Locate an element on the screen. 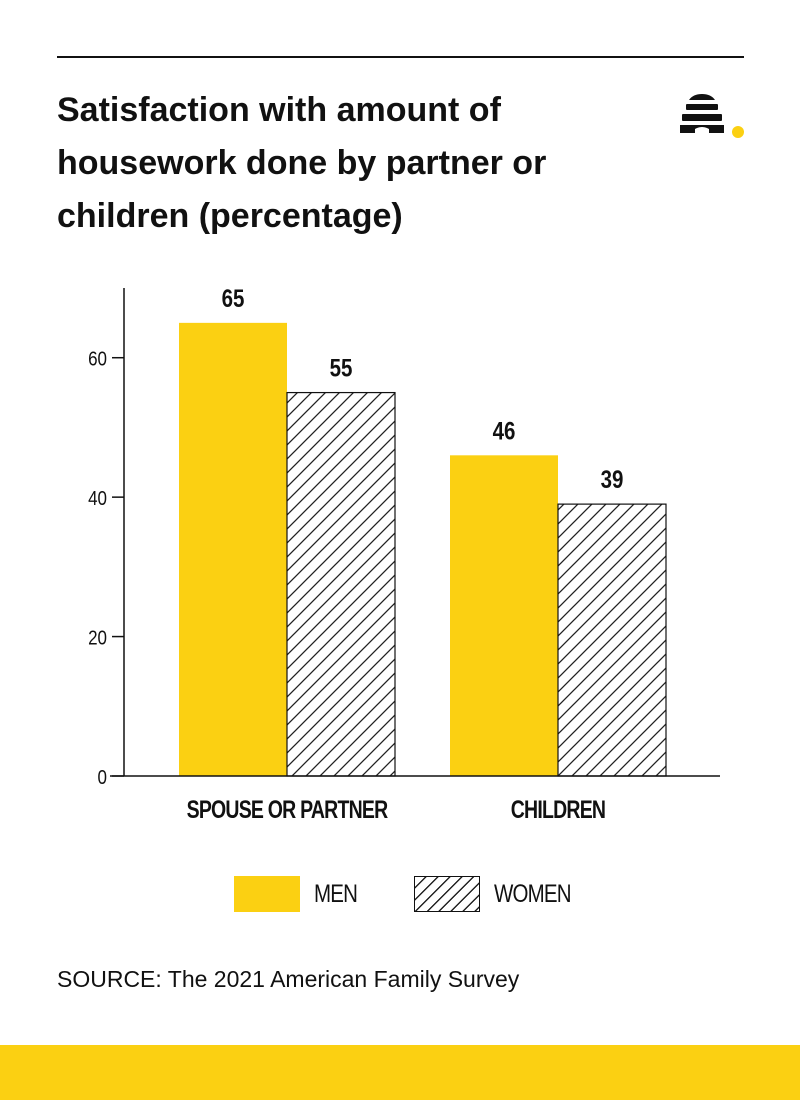  data-label: 46 is located at coordinates (504, 430).